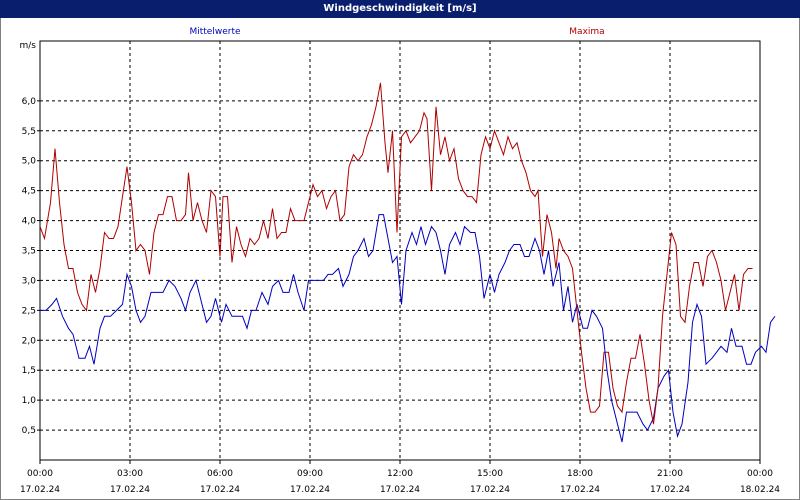 This screenshot has height=500, width=800. Describe the element at coordinates (29, 222) in the screenshot. I see `y-tick-label: 4,0` at that location.